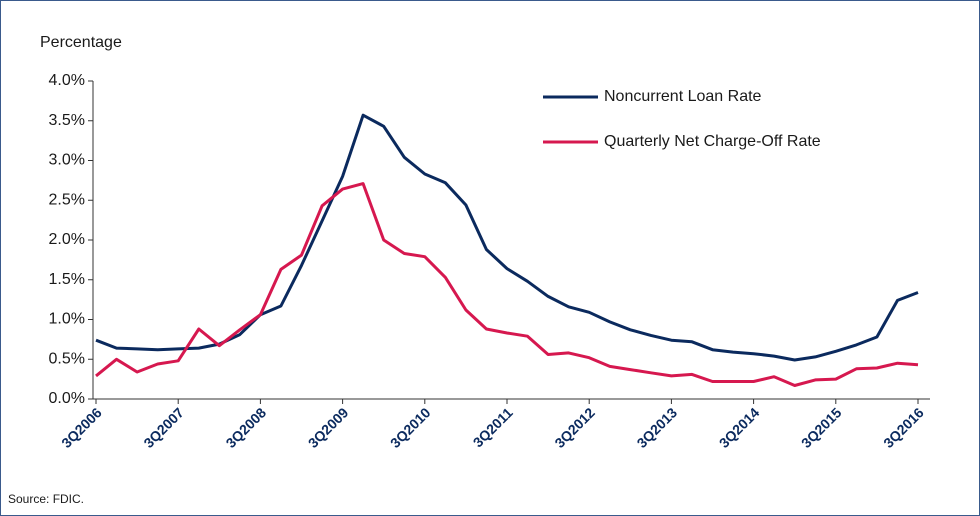  I want to click on legend-label: Noncurrent Loan Rate, so click(683, 96).